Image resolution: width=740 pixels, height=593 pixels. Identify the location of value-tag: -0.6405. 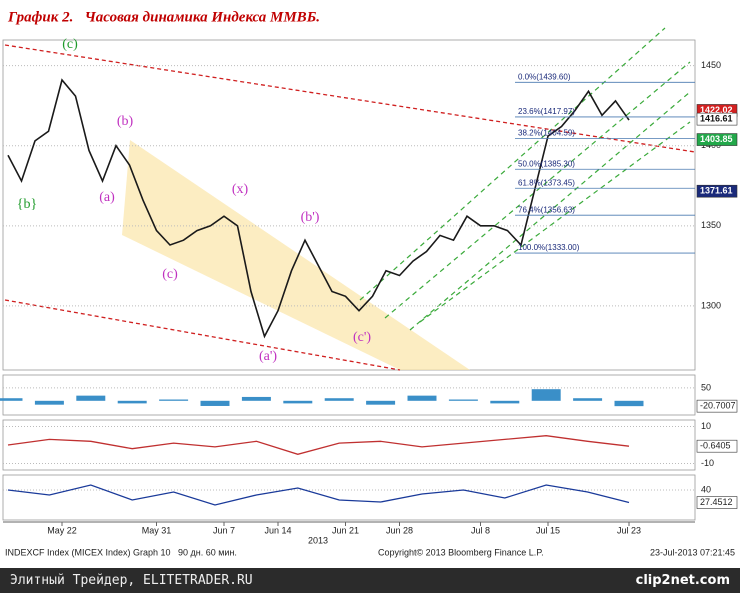
(715, 446).